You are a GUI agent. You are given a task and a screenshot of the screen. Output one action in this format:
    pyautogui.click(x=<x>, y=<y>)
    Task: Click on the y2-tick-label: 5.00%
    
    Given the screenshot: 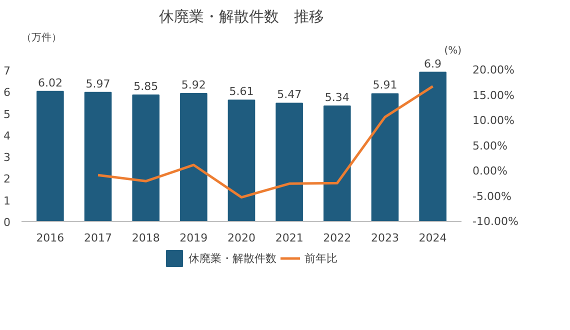 What is the action you would take?
    pyautogui.click(x=490, y=145)
    